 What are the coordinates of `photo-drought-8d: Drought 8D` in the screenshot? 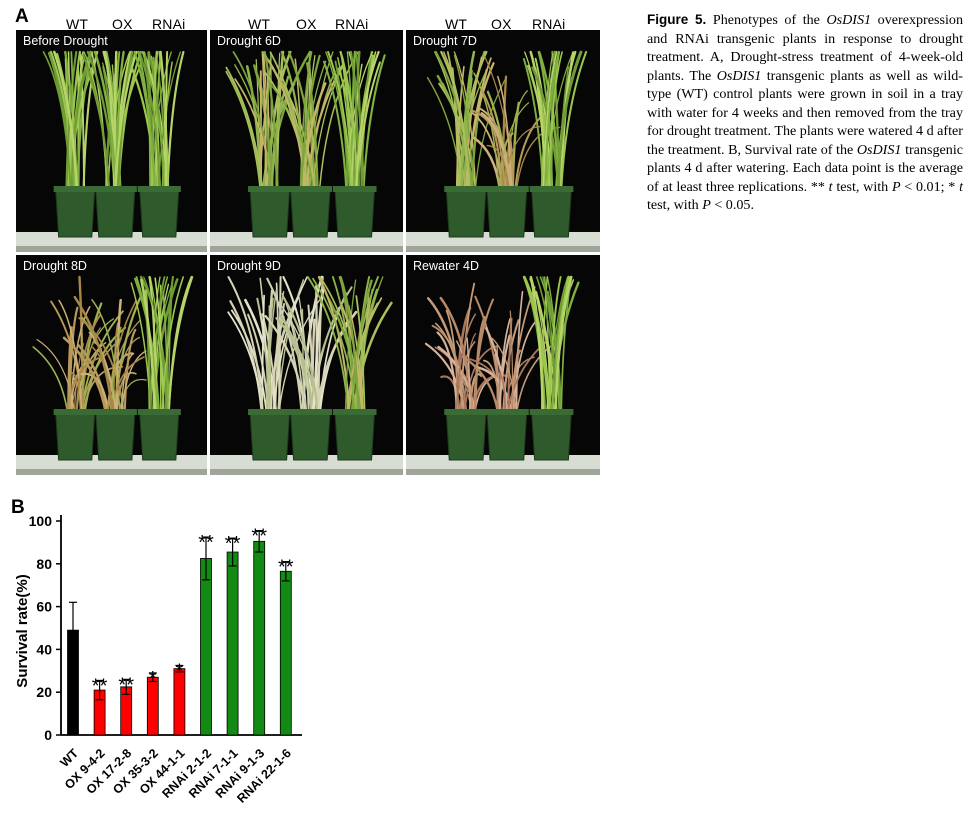 It's located at (111, 365).